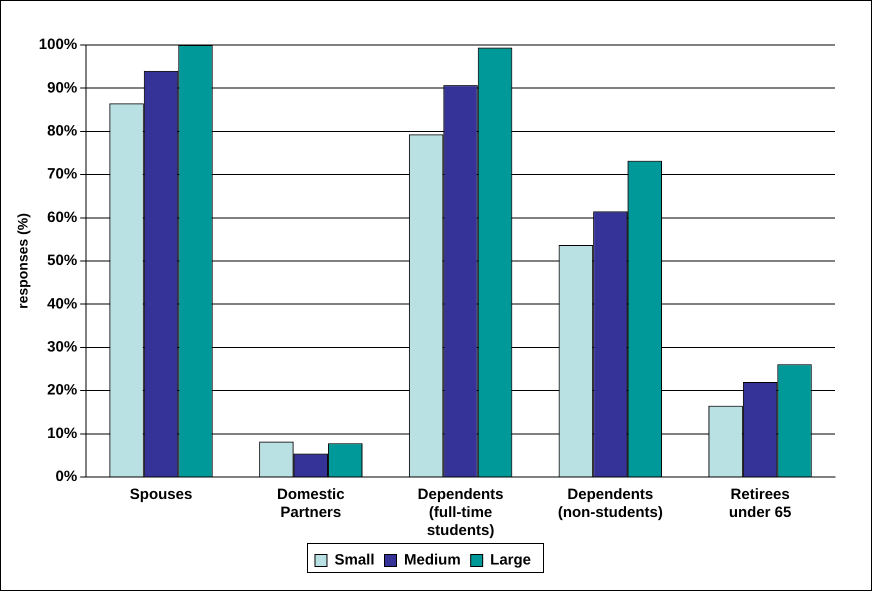  What do you see at coordinates (62, 217) in the screenshot?
I see `y-tick-label: 60%` at bounding box center [62, 217].